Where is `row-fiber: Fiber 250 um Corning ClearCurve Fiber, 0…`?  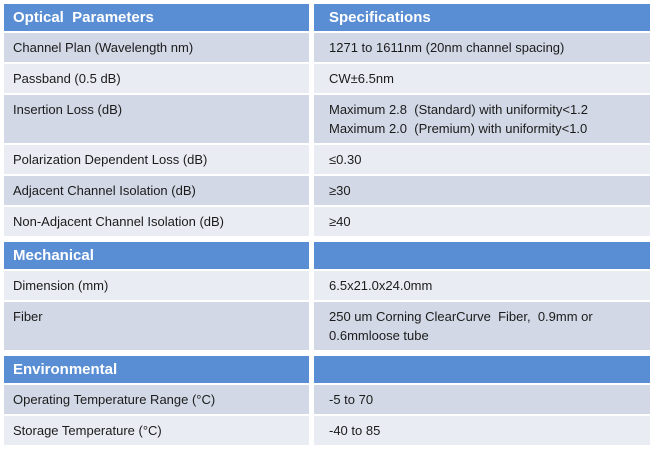
row-fiber: Fiber 250 um Corning ClearCurve Fiber, 0… is located at coordinates (327, 326).